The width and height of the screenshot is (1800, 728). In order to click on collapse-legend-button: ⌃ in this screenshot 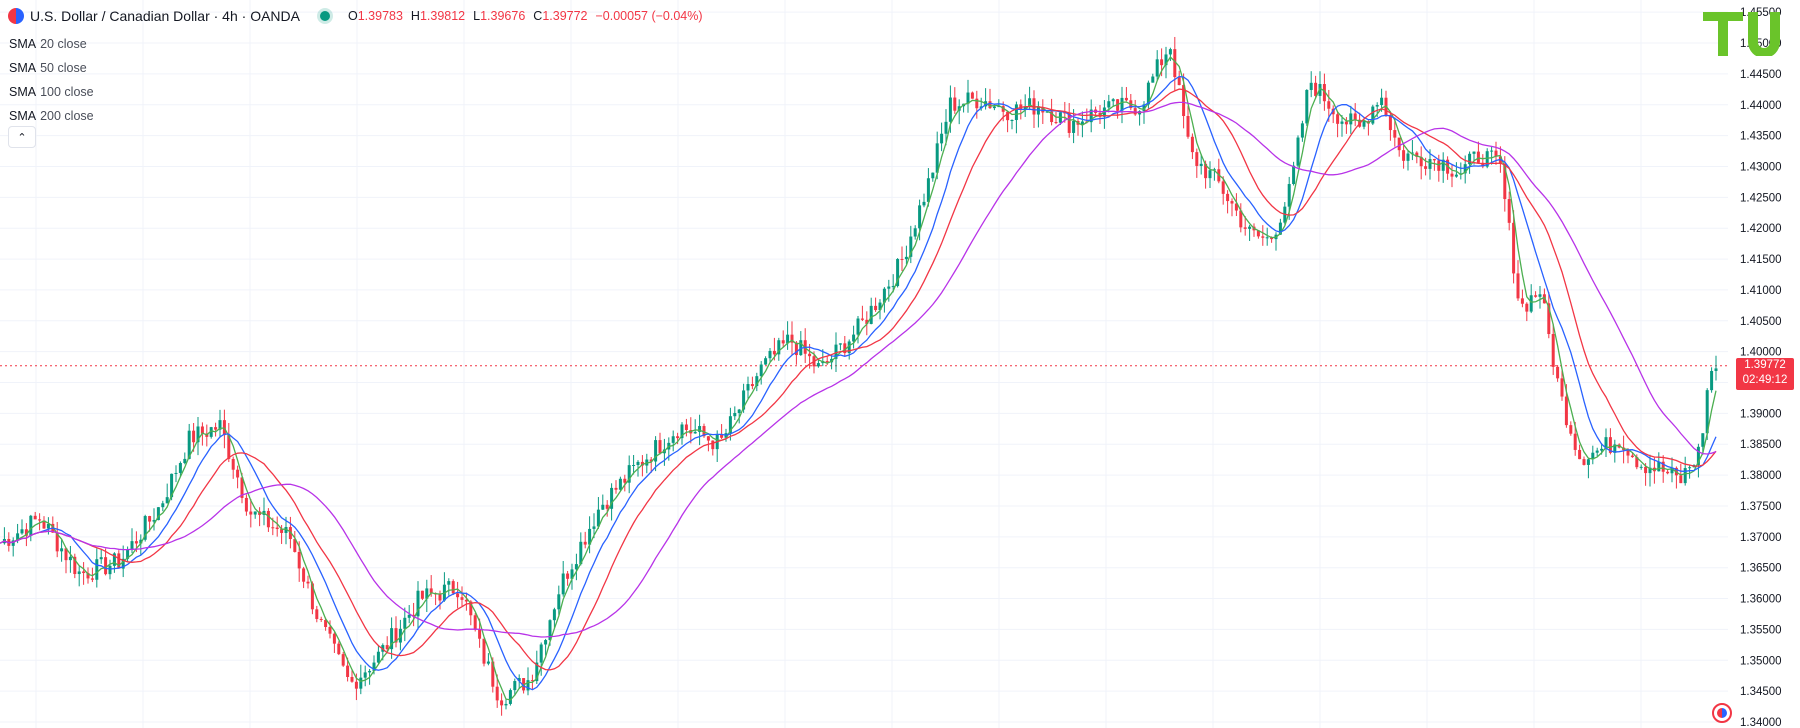, I will do `click(22, 137)`.